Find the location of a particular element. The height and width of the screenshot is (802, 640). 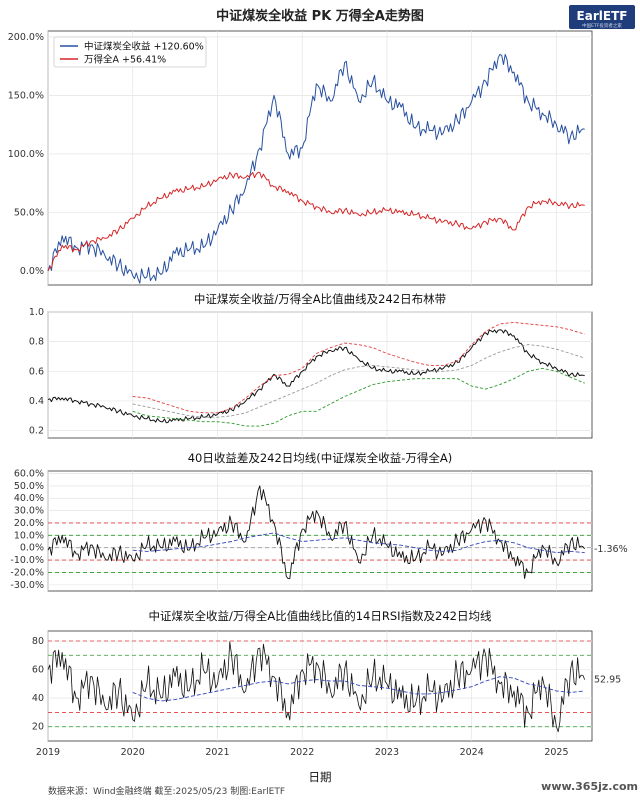

y-tick-label: 80 is located at coordinates (38, 641).